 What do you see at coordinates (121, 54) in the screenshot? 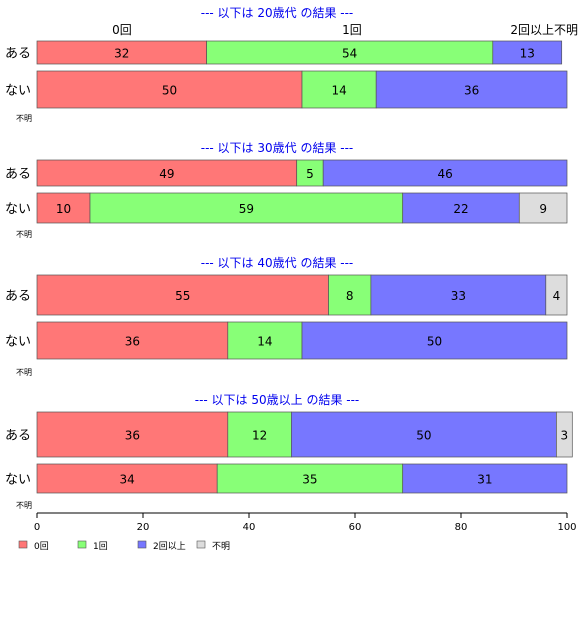
I see `bar-value-label: 32` at bounding box center [121, 54].